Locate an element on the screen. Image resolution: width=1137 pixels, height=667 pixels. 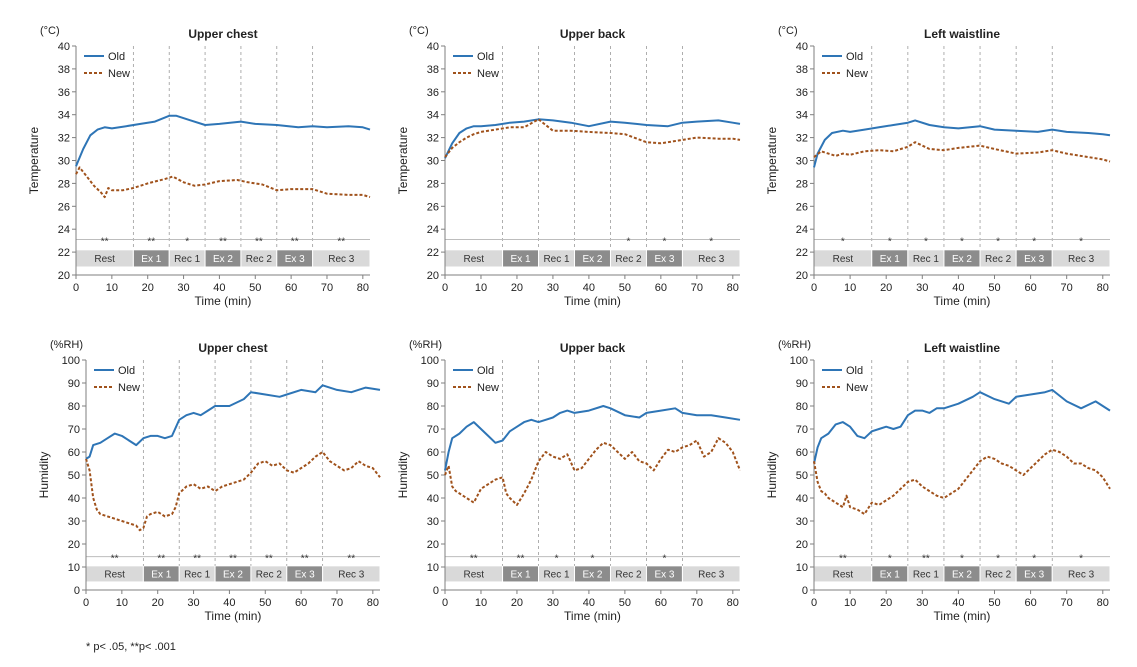
x-tick-label: 10 is located at coordinates (112, 288).